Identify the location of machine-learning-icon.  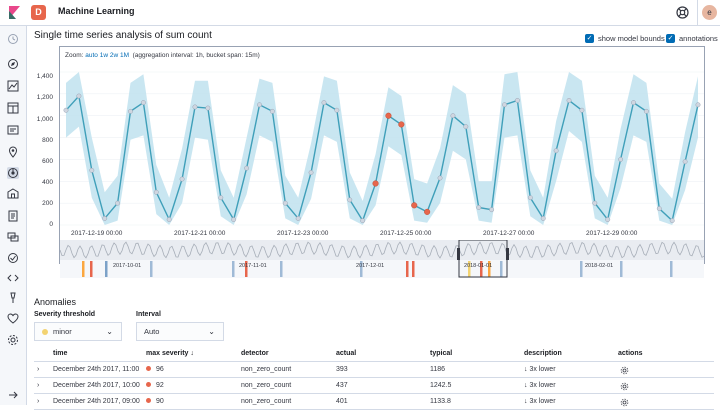
(13, 173).